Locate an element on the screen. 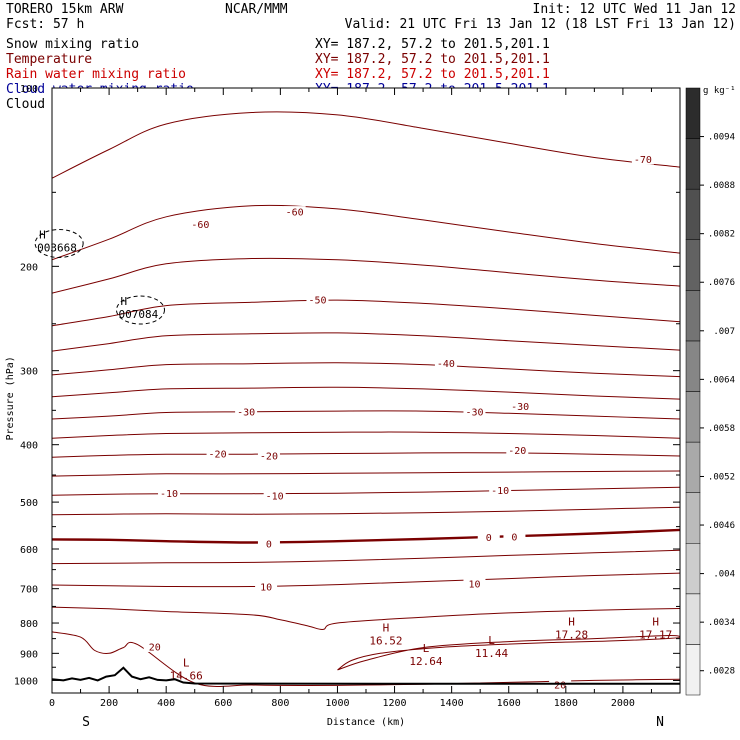 The image size is (740, 740). isotherm--25 is located at coordinates (366, 435).